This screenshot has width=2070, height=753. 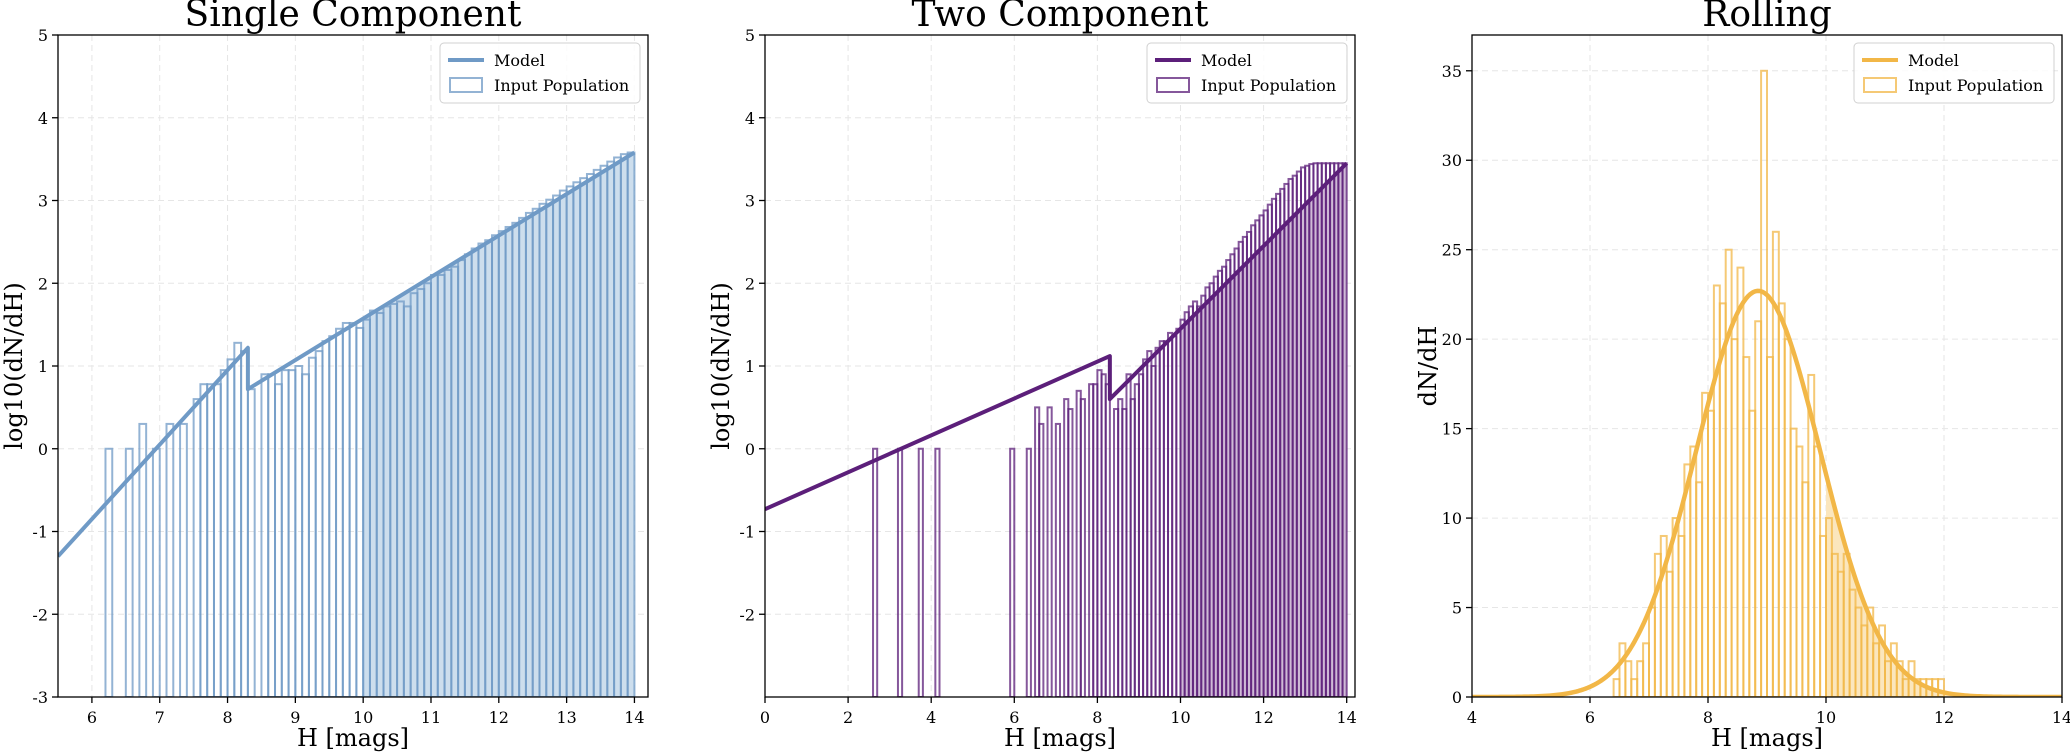 What do you see at coordinates (747, 532) in the screenshot?
I see `y-tick-label: -1` at bounding box center [747, 532].